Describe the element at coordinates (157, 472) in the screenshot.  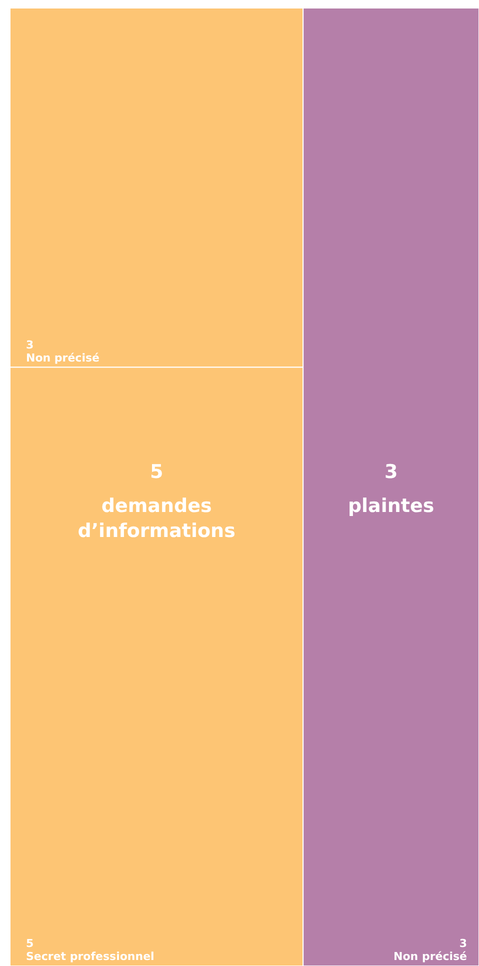
I see `text: 5` at that location.